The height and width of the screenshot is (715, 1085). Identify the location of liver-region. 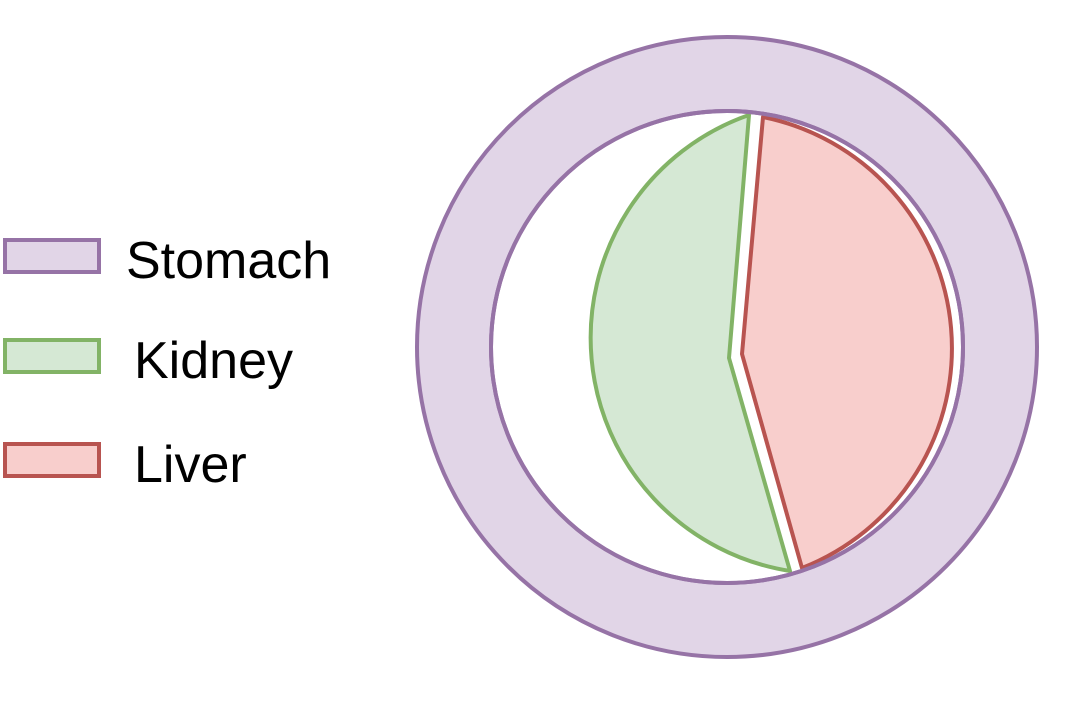
(847, 342).